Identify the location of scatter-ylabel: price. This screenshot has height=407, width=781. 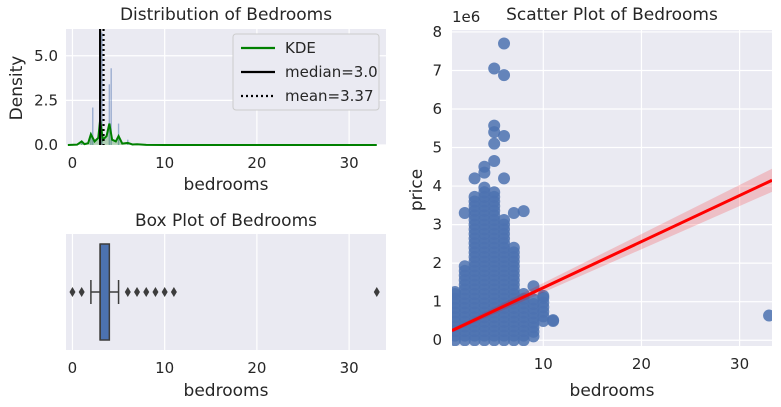
(417, 190).